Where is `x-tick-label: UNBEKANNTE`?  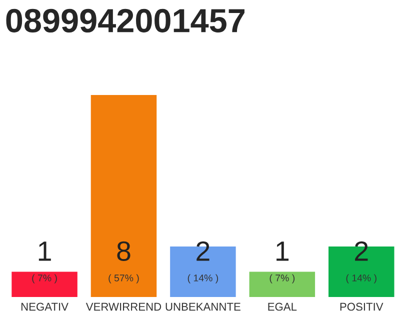 x-tick-label: UNBEKANNTE is located at coordinates (203, 306).